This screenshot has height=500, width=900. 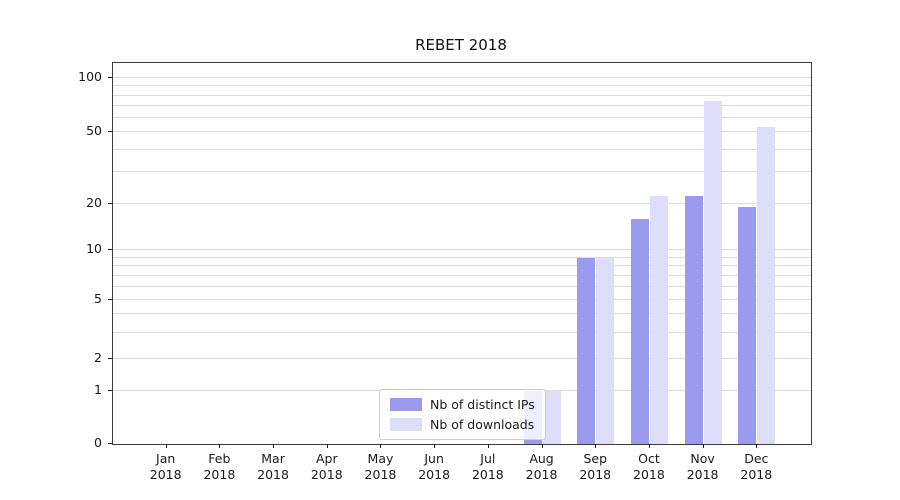 What do you see at coordinates (326, 466) in the screenshot?
I see `x-axis-tick-label: Apr 2018` at bounding box center [326, 466].